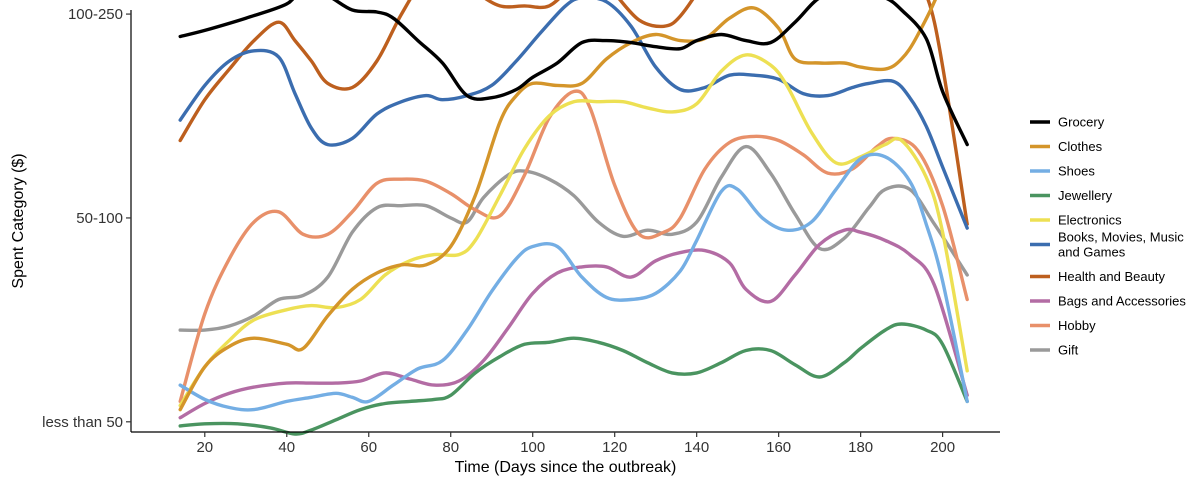  What do you see at coordinates (286, 447) in the screenshot?
I see `x-tick-label: 40` at bounding box center [286, 447].